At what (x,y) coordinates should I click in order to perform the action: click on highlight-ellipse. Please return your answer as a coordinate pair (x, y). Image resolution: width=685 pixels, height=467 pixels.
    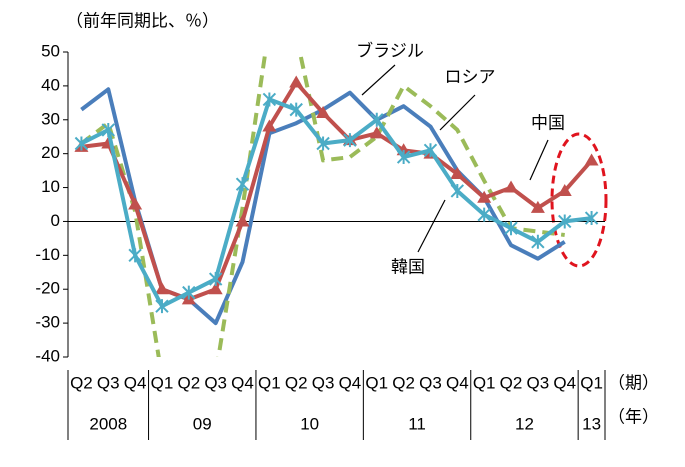
    Looking at the image, I should click on (579, 200).